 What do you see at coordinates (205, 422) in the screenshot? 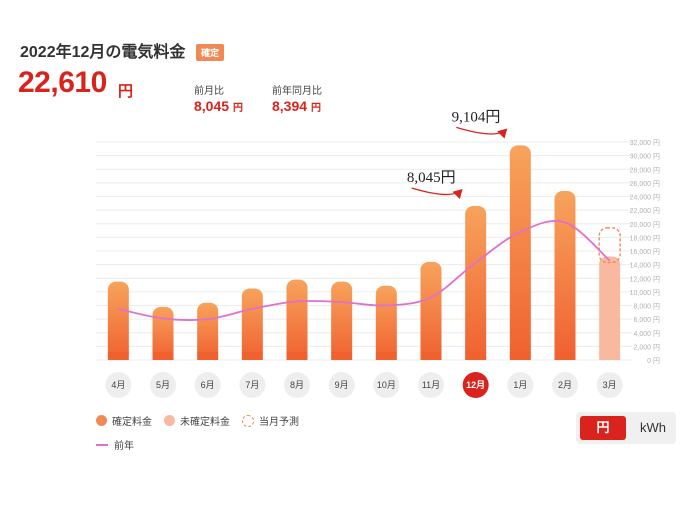
I see `legend-tentative-label: 未確定料金` at bounding box center [205, 422].